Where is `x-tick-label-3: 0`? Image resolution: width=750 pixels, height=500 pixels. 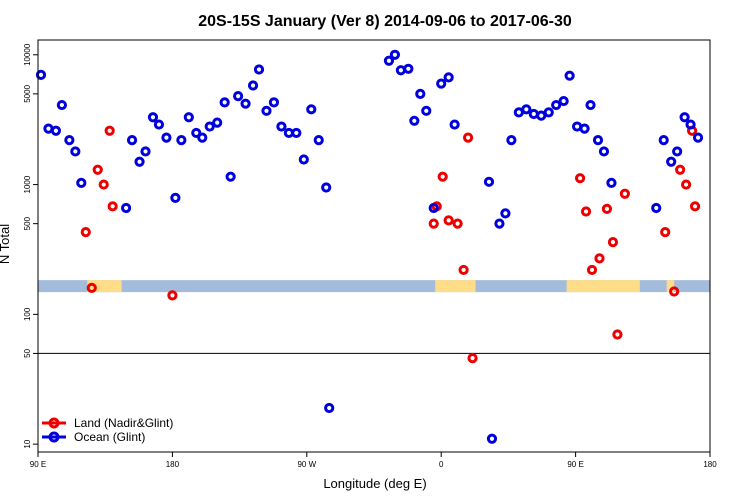 x-tick-label-3: 0 is located at coordinates (441, 464).